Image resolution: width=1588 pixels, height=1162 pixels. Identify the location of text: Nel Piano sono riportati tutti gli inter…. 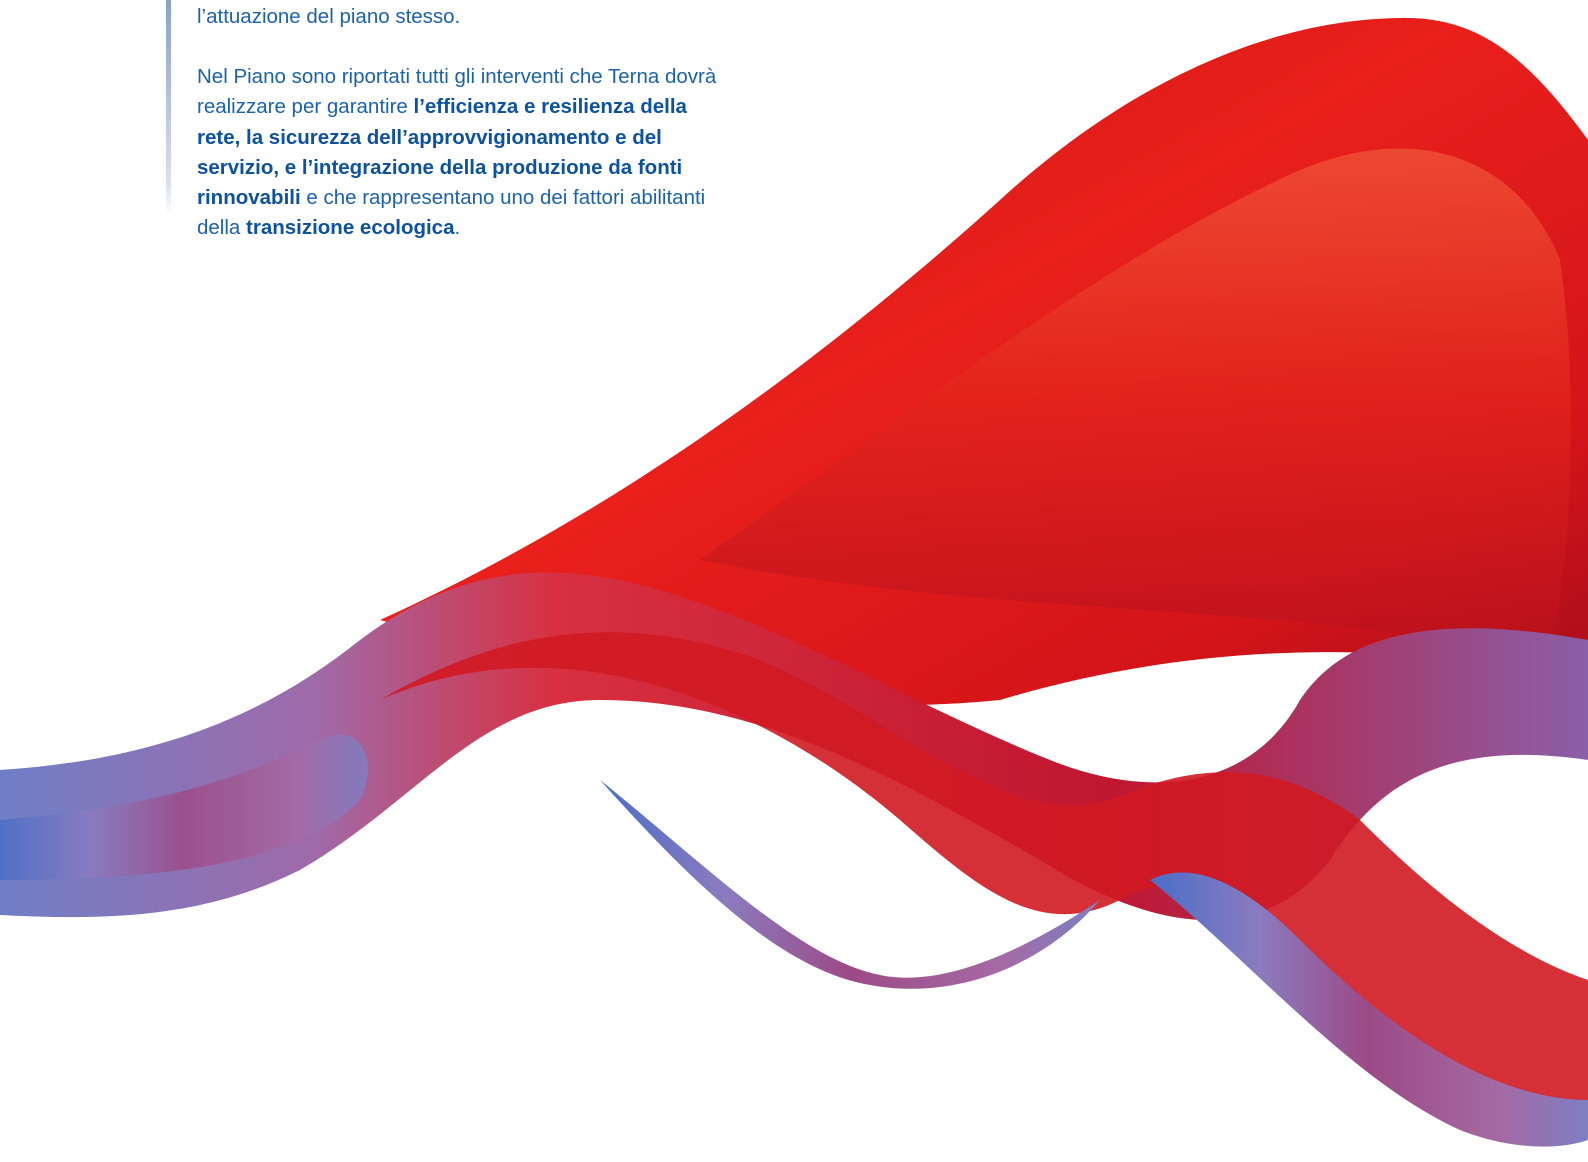
(457, 92).